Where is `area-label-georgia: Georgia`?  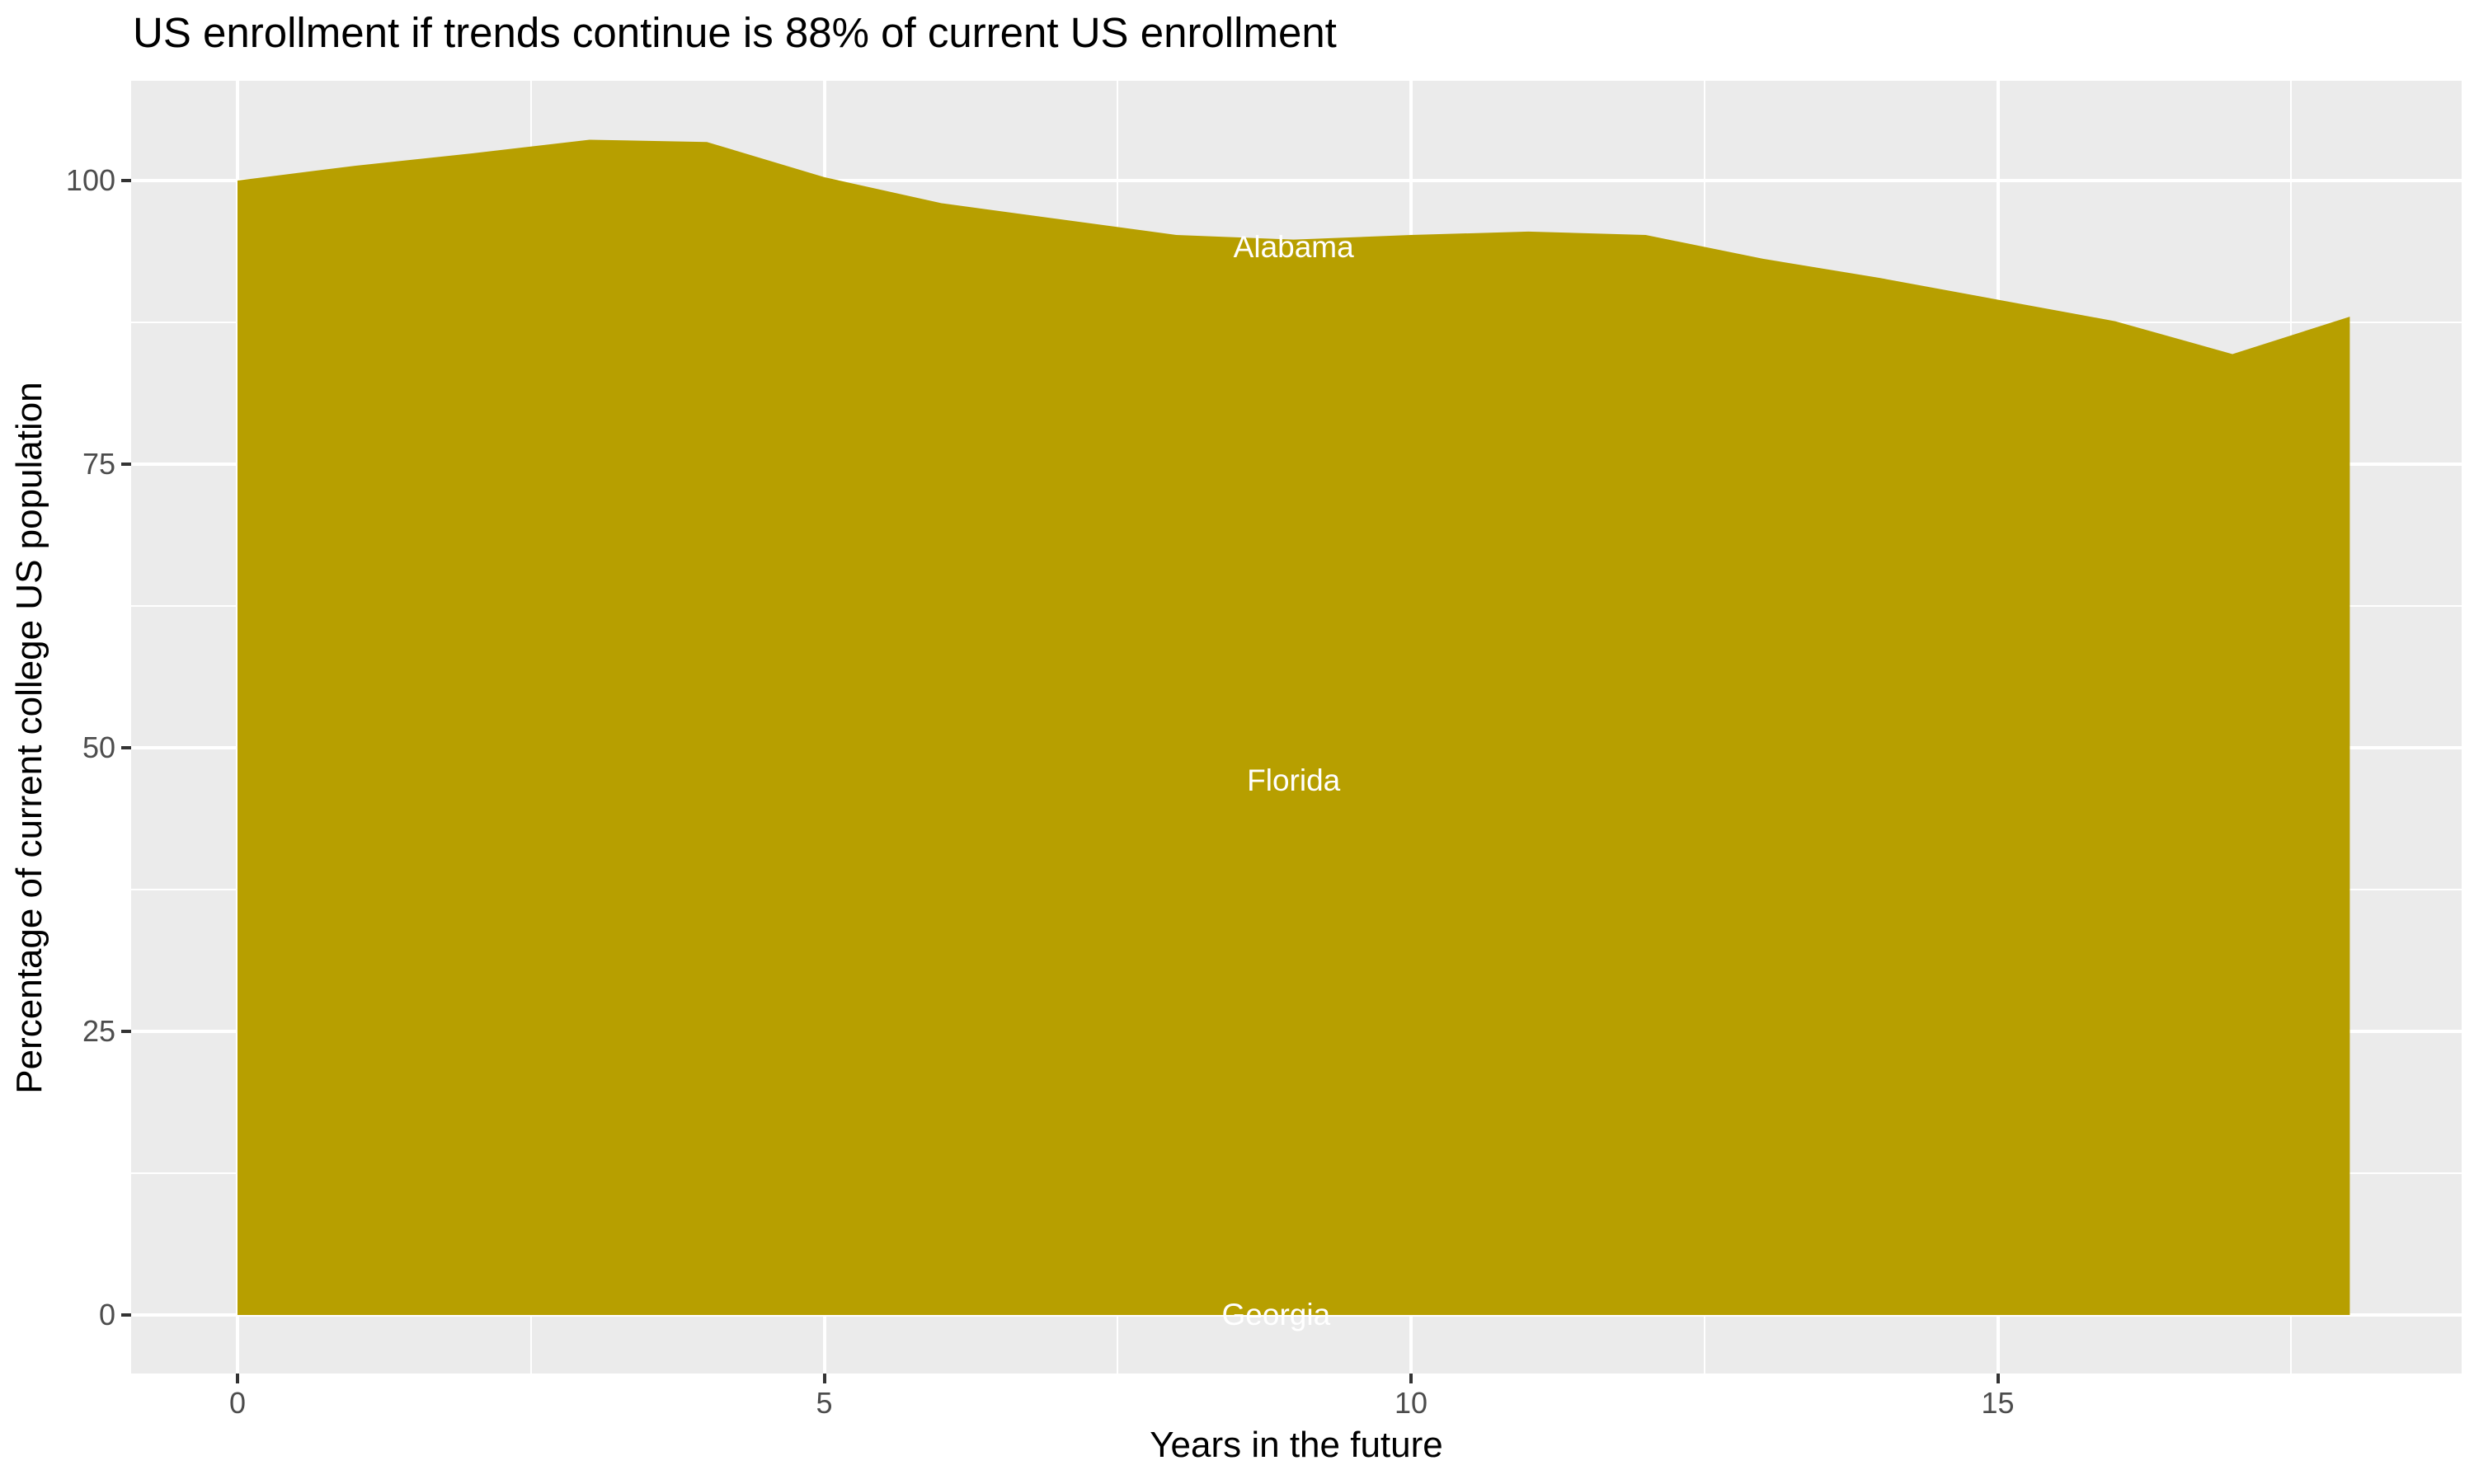
area-label-georgia: Georgia is located at coordinates (1276, 1314).